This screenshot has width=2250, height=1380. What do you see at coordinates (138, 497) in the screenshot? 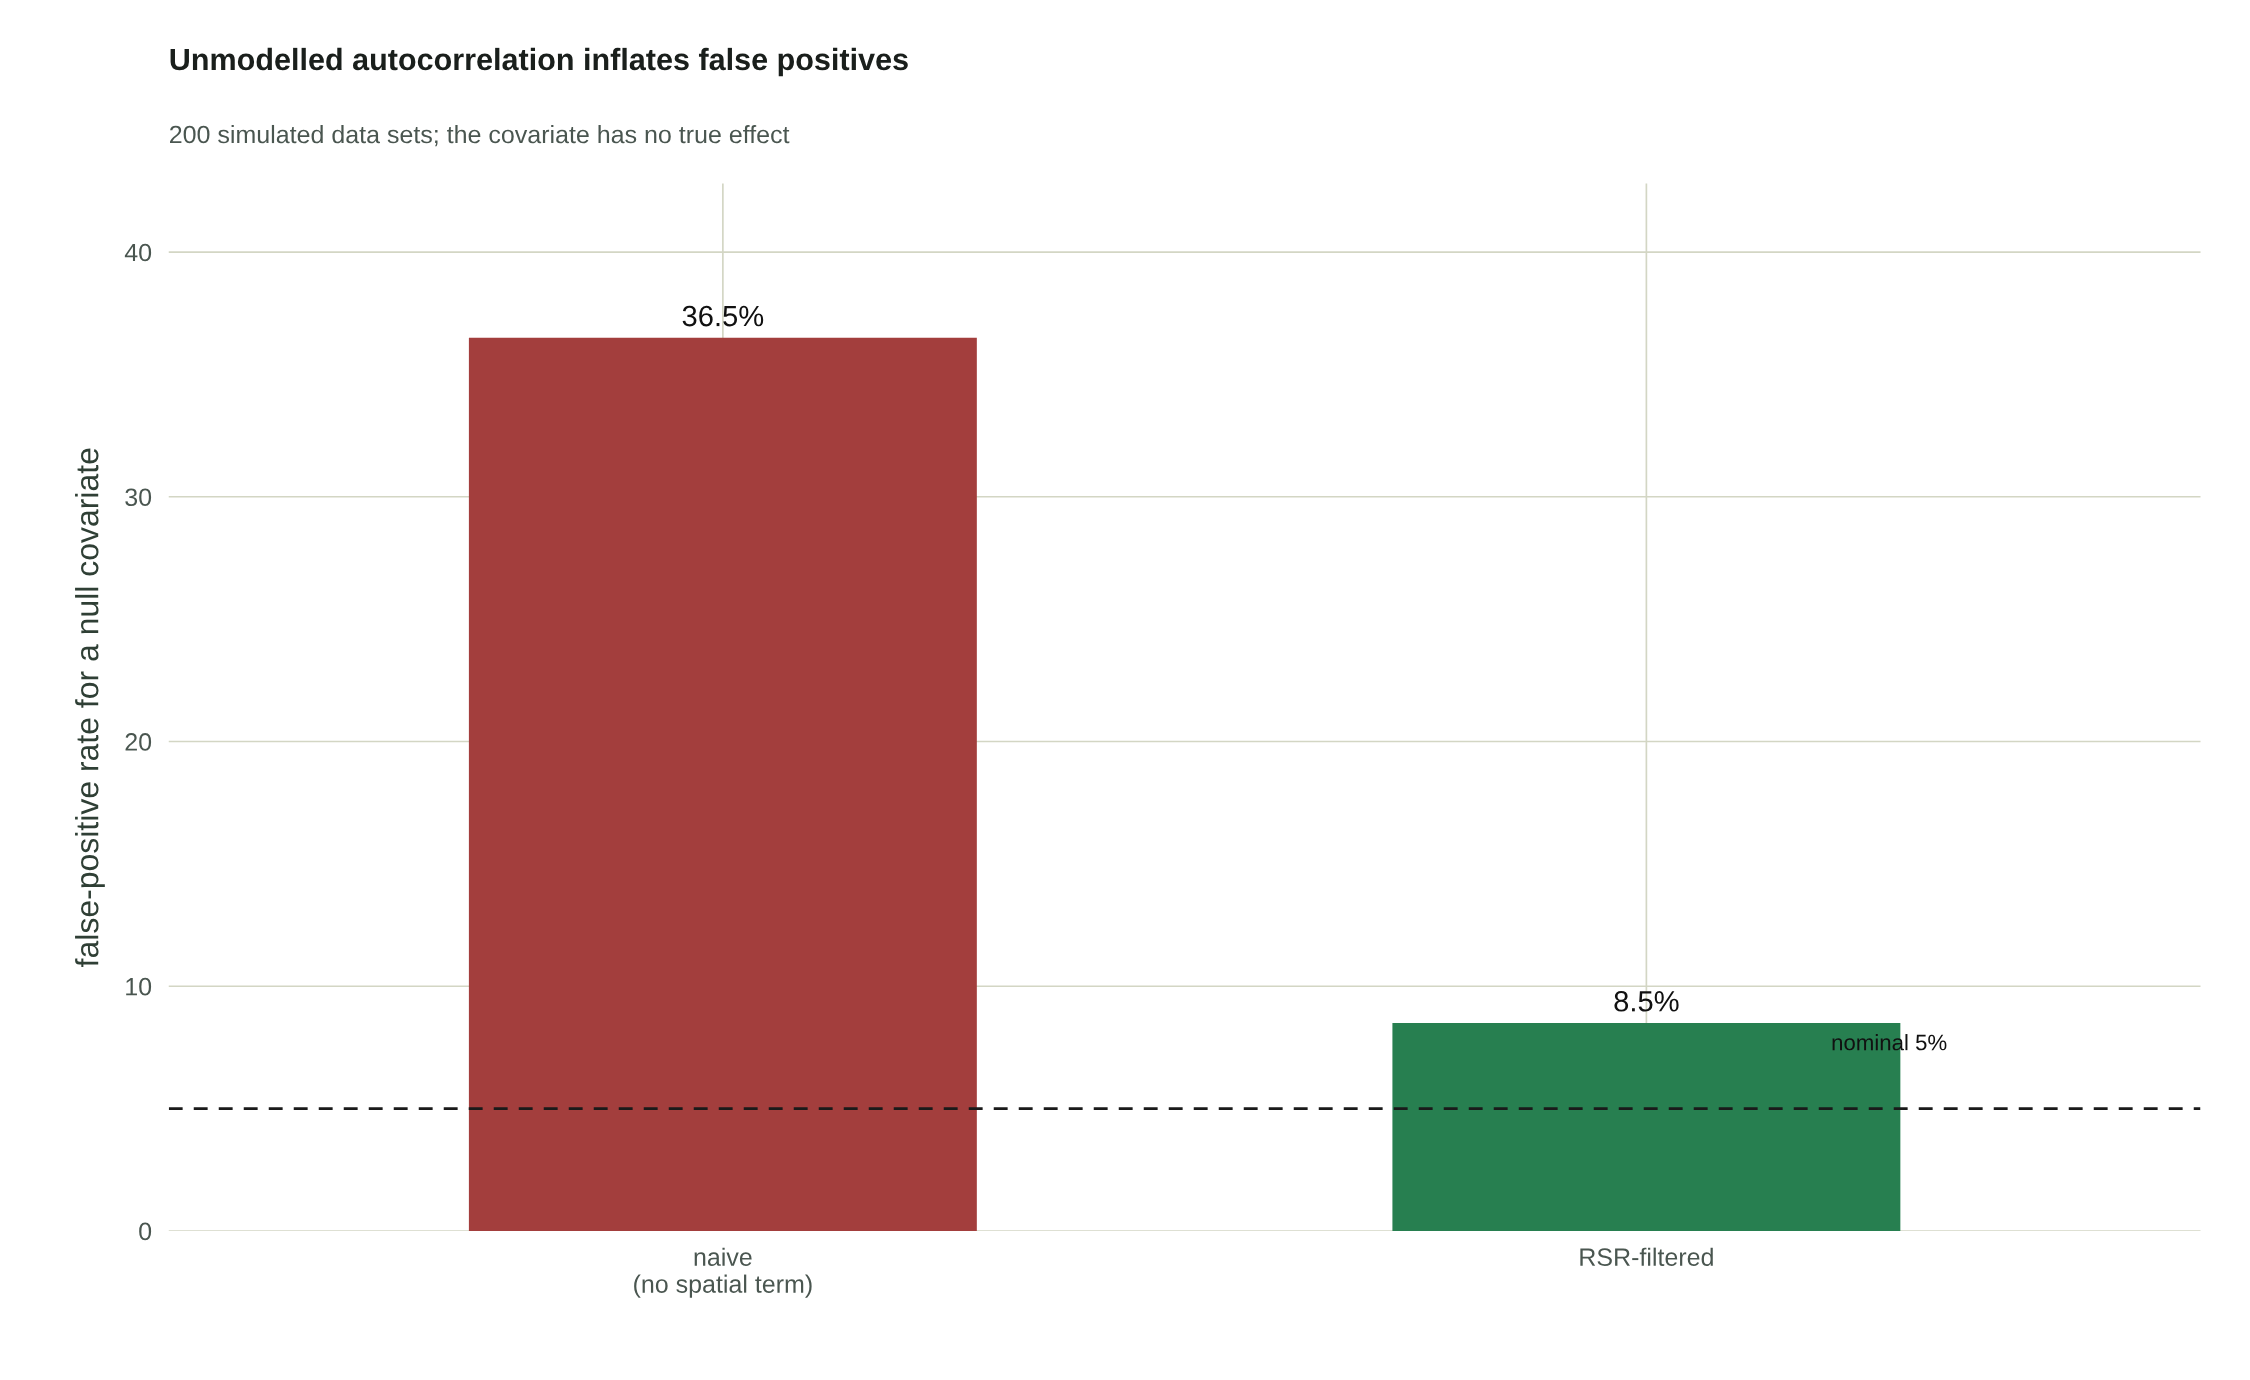
I see `y-tick-label: 30` at bounding box center [138, 497].